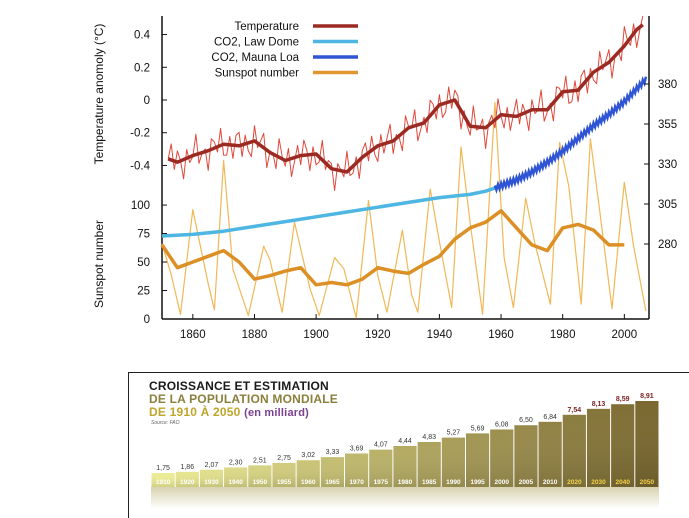 The width and height of the screenshot is (689, 518). What do you see at coordinates (195, 412) in the screenshot?
I see `population-title-years: DE 1910 À 2050` at bounding box center [195, 412].